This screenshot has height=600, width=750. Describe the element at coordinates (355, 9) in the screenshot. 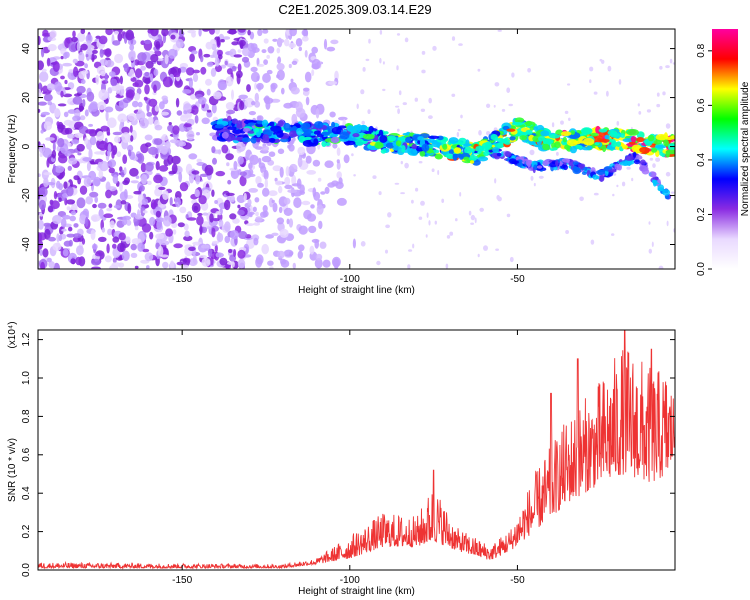

I see `page-title: C2E1.2025.309.03.14.E29` at that location.